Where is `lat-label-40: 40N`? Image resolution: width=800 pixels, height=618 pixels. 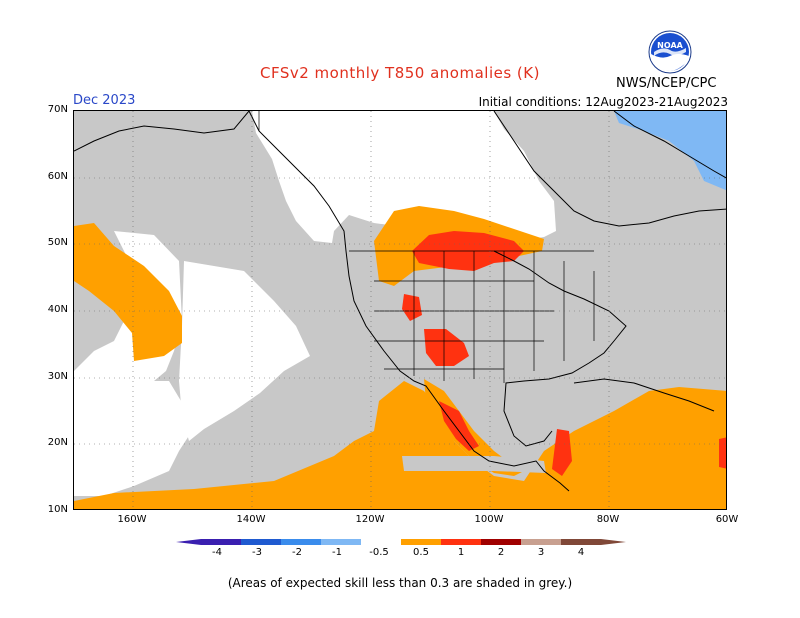
lat-label-40: 40N is located at coordinates (57, 309).